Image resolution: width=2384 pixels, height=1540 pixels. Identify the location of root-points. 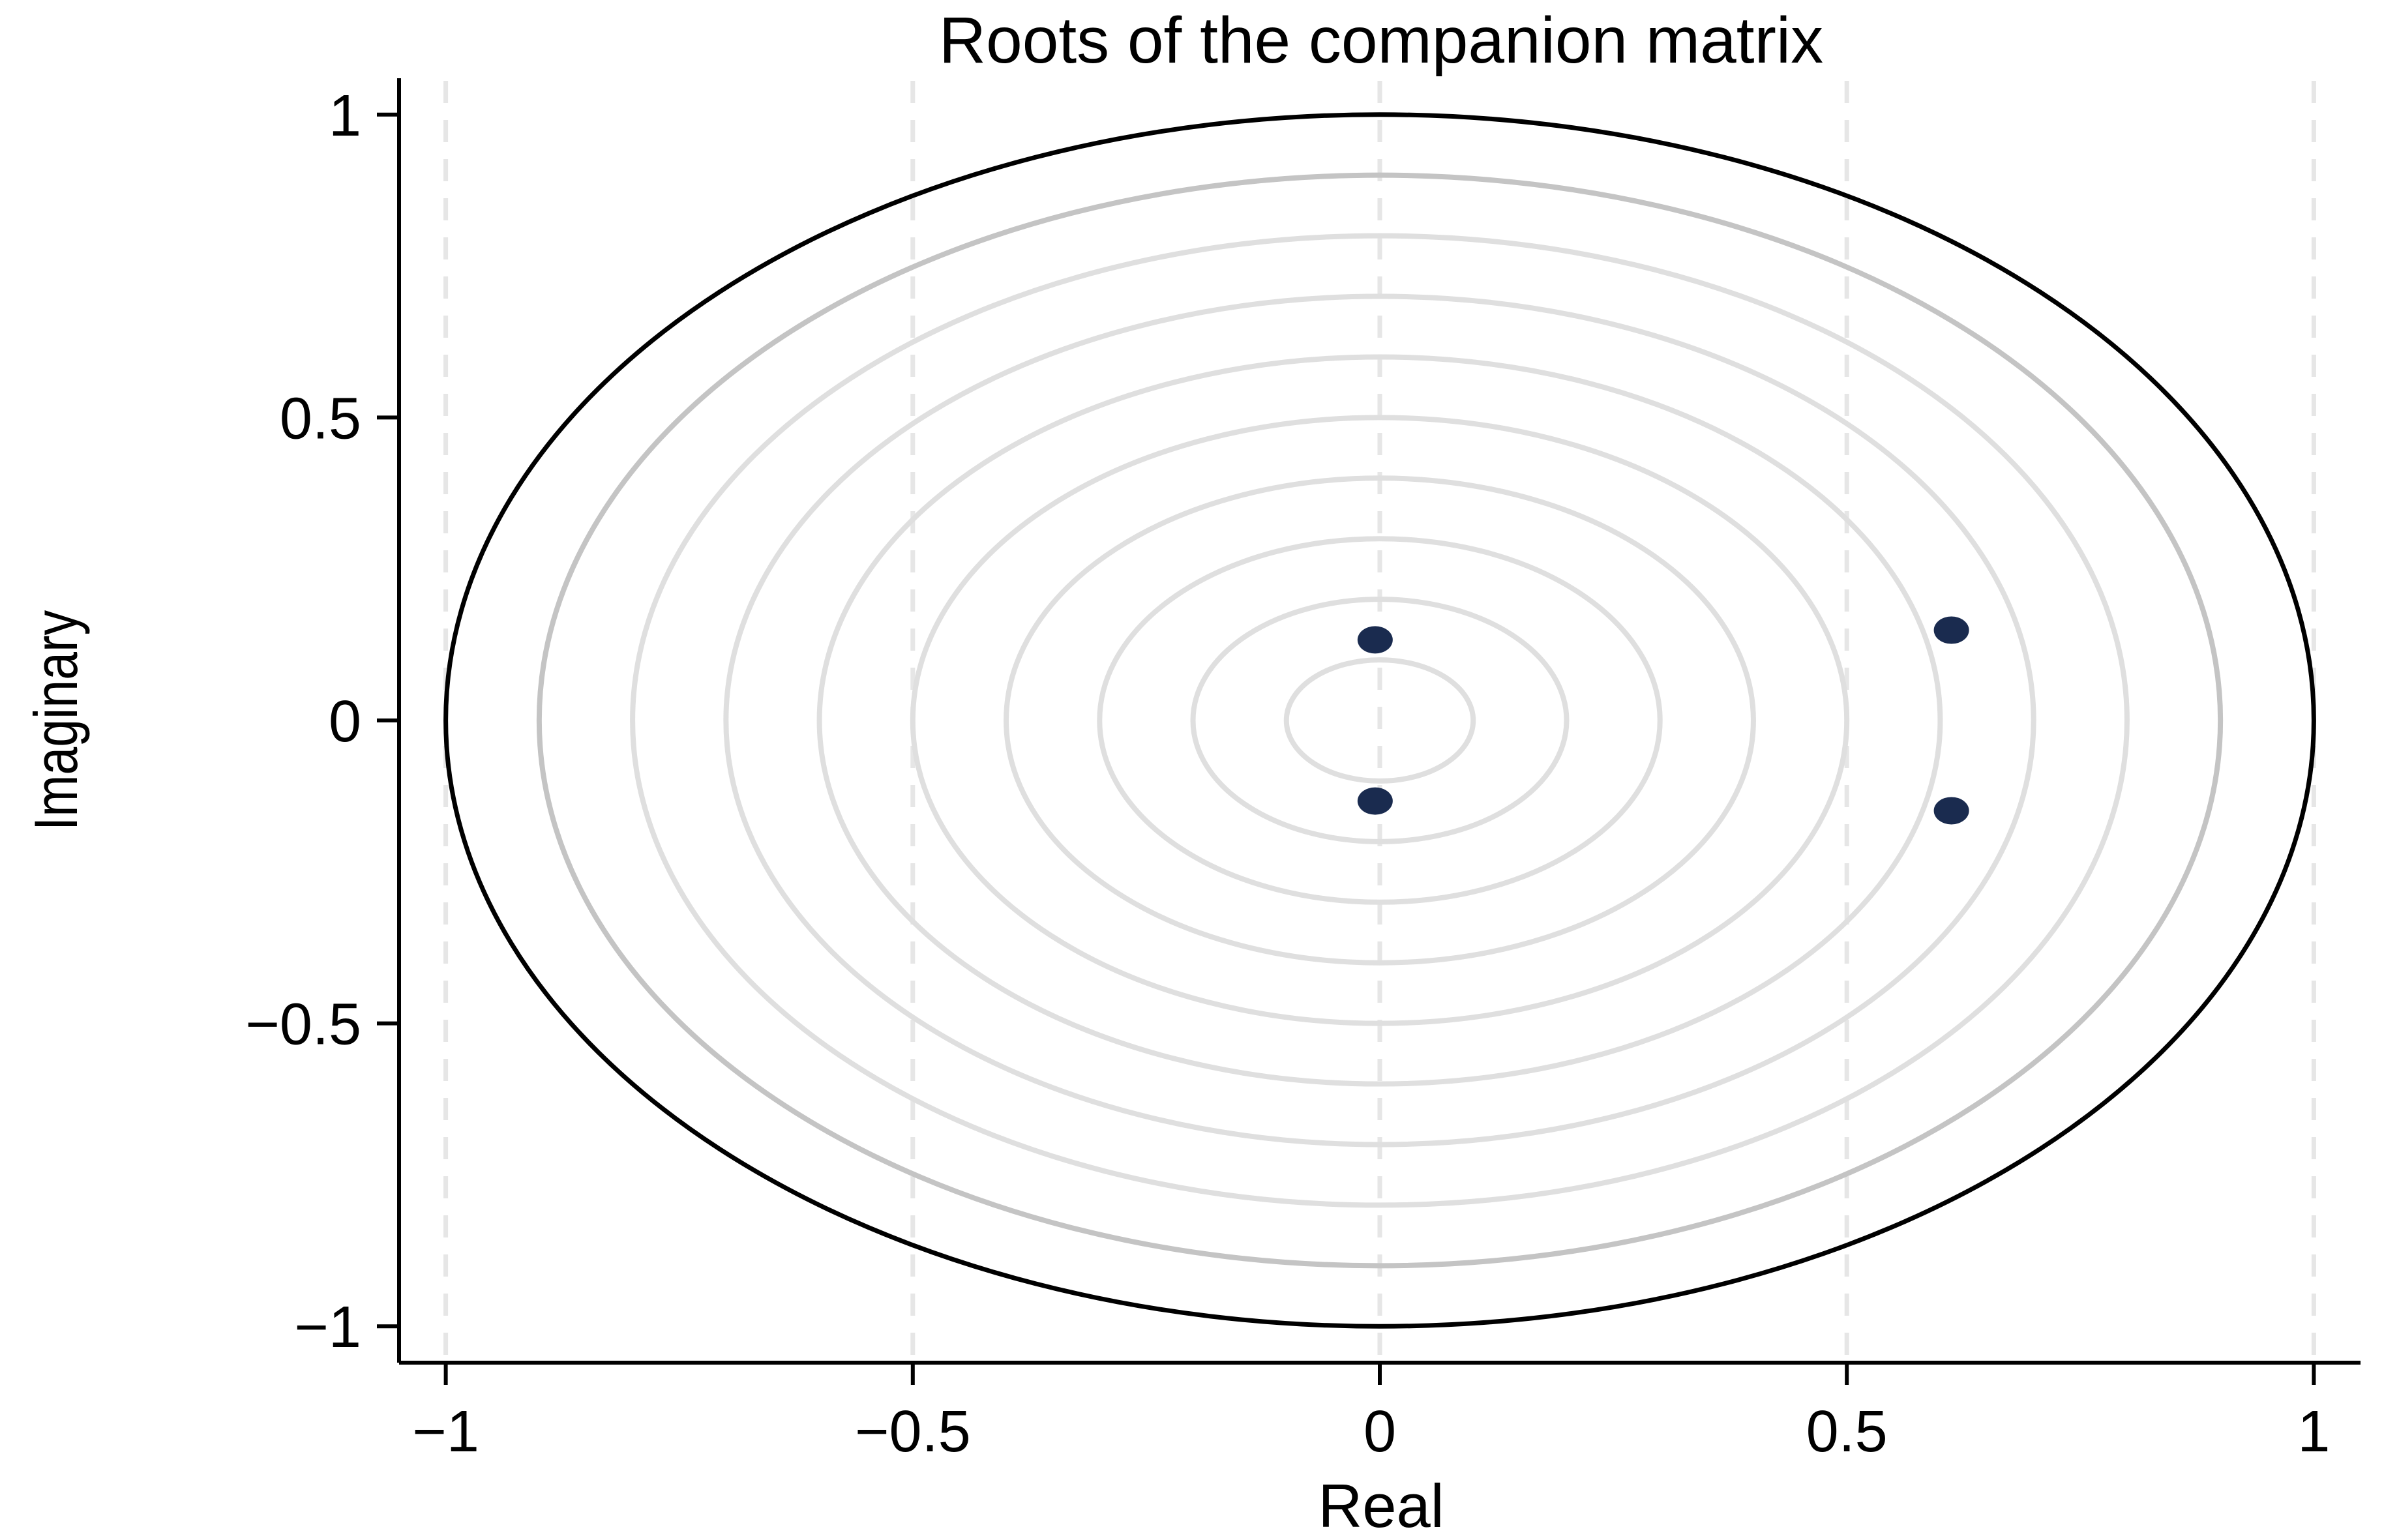
(1663, 720).